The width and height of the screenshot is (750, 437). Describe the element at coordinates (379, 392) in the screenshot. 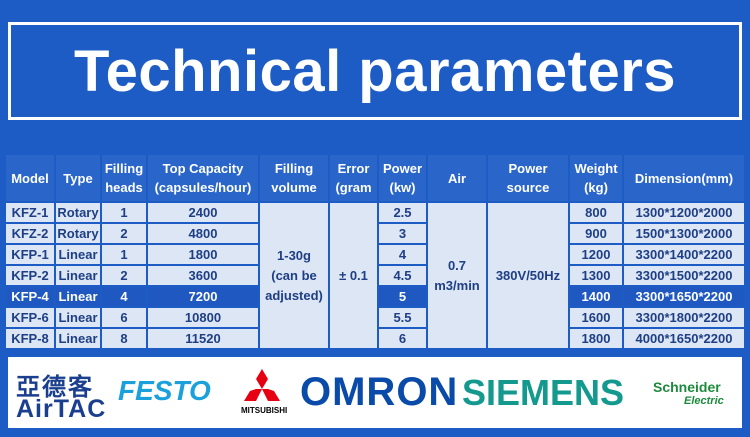

I see `logo-omron: OMRON` at that location.